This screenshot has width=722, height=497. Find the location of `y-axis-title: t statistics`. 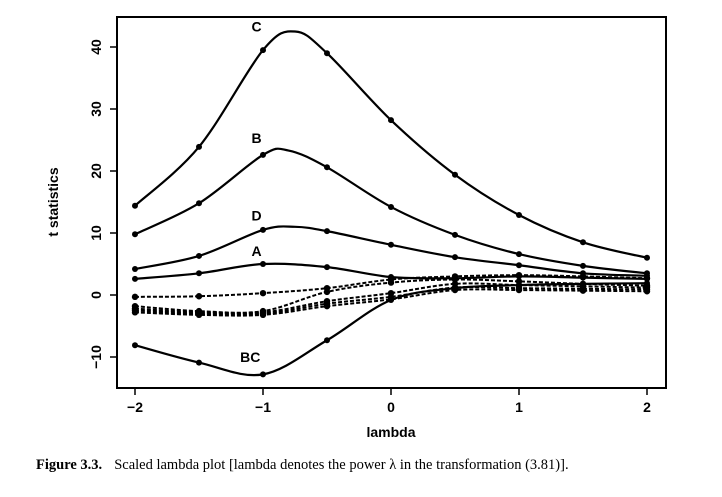

y-axis-title: t statistics is located at coordinates (53, 201).